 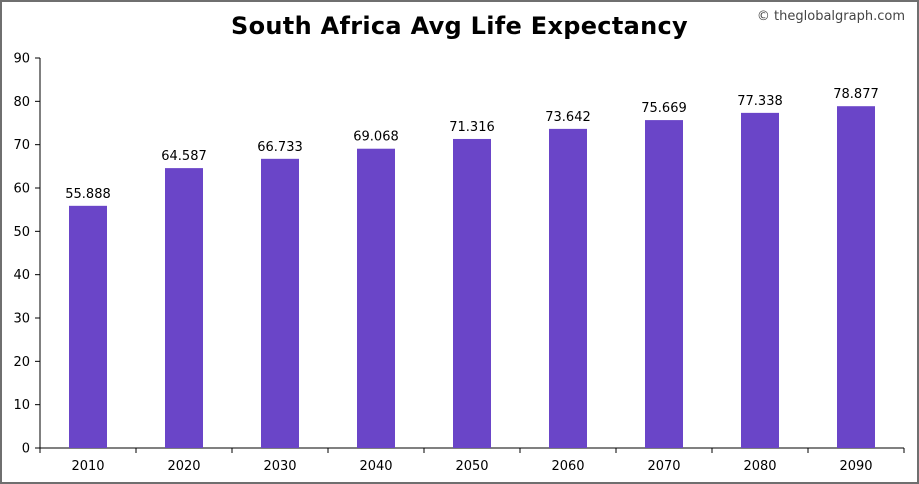 What do you see at coordinates (279, 466) in the screenshot?
I see `x-tick-label: 2030` at bounding box center [279, 466].